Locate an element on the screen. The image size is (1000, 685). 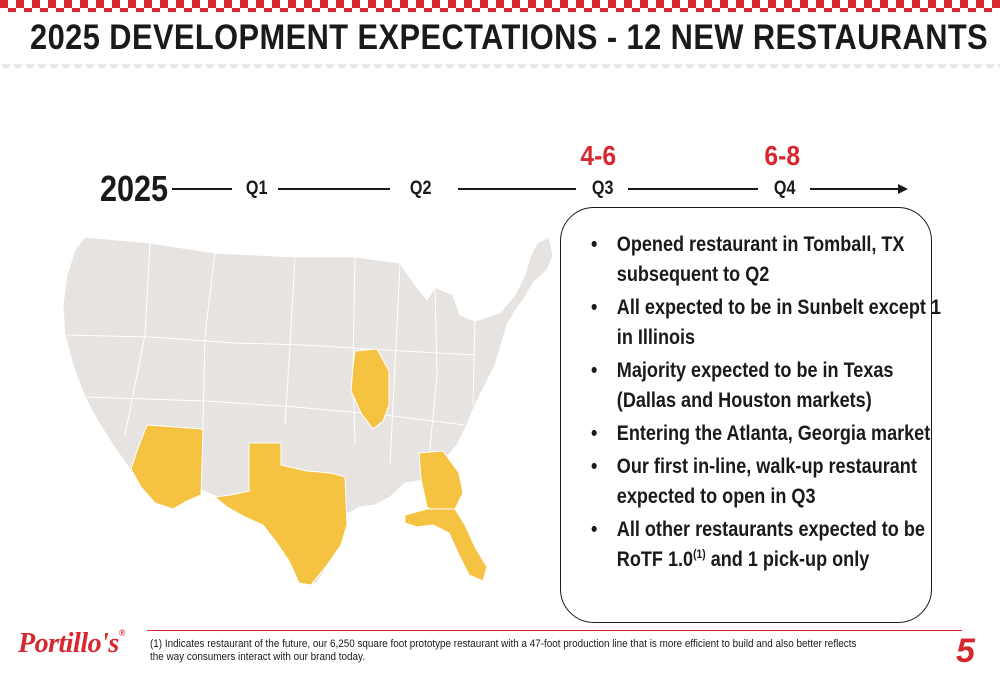
timeline-q4-count: 6-8 is located at coordinates (782, 155).